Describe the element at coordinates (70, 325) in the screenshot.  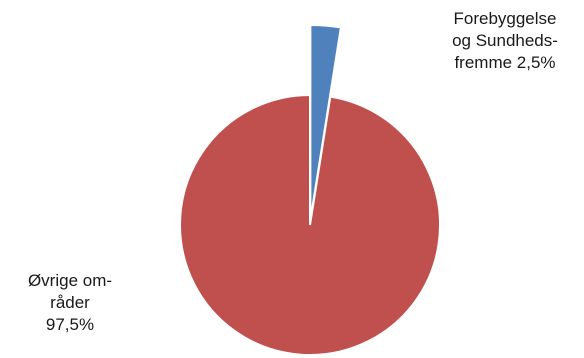
I see `slice-label-line: 97,5%` at that location.